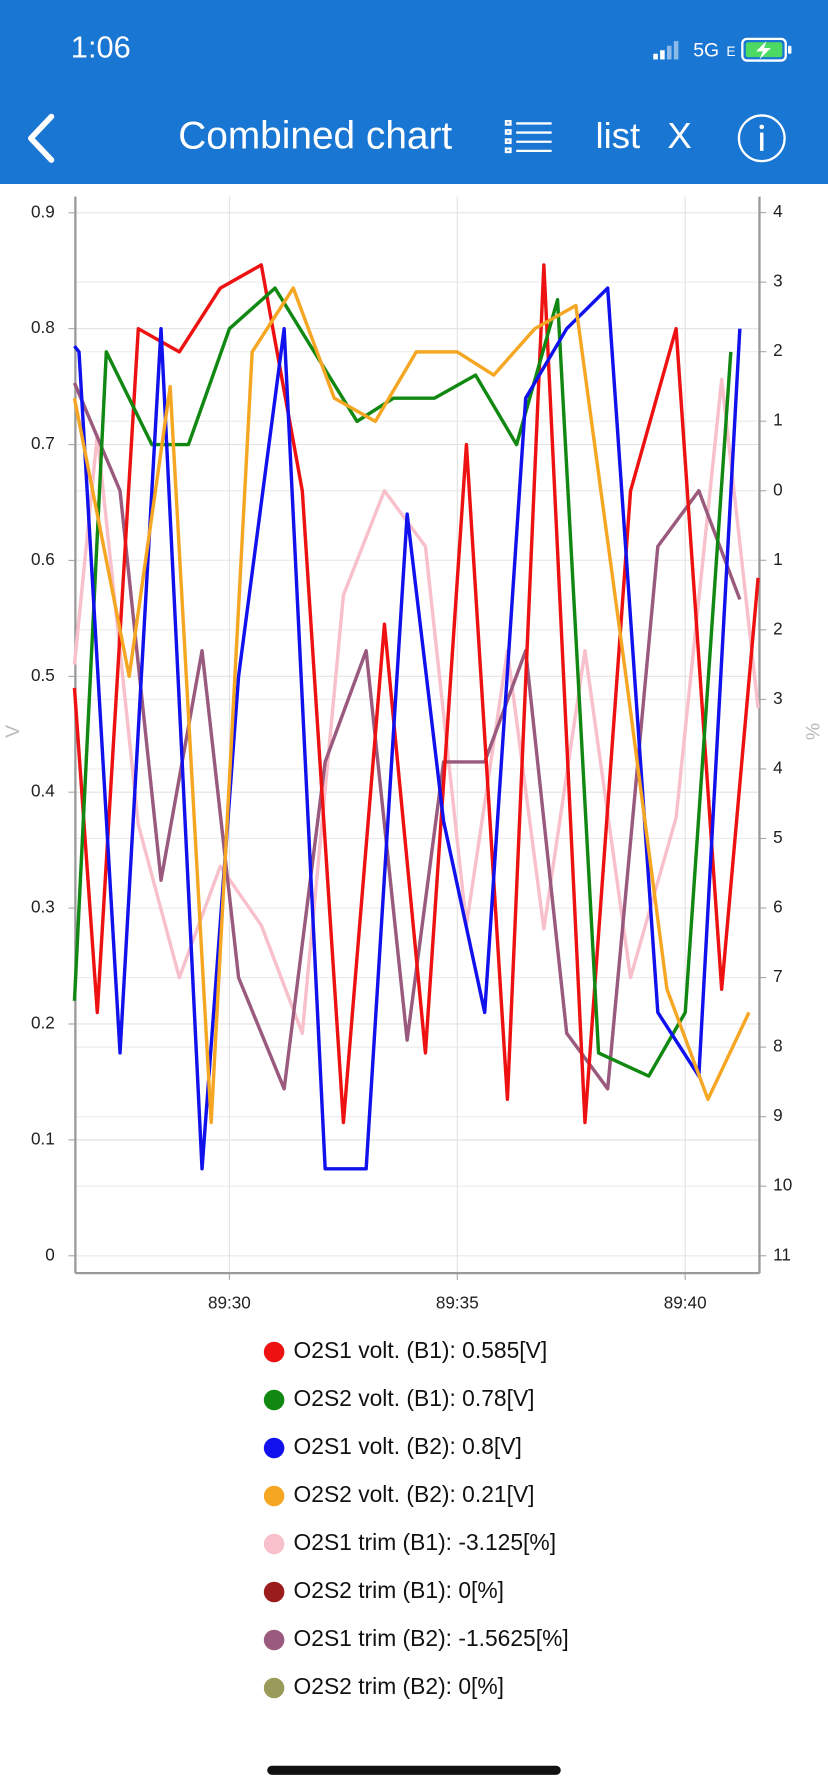  What do you see at coordinates (414, 1770) in the screenshot?
I see `home-indicator` at bounding box center [414, 1770].